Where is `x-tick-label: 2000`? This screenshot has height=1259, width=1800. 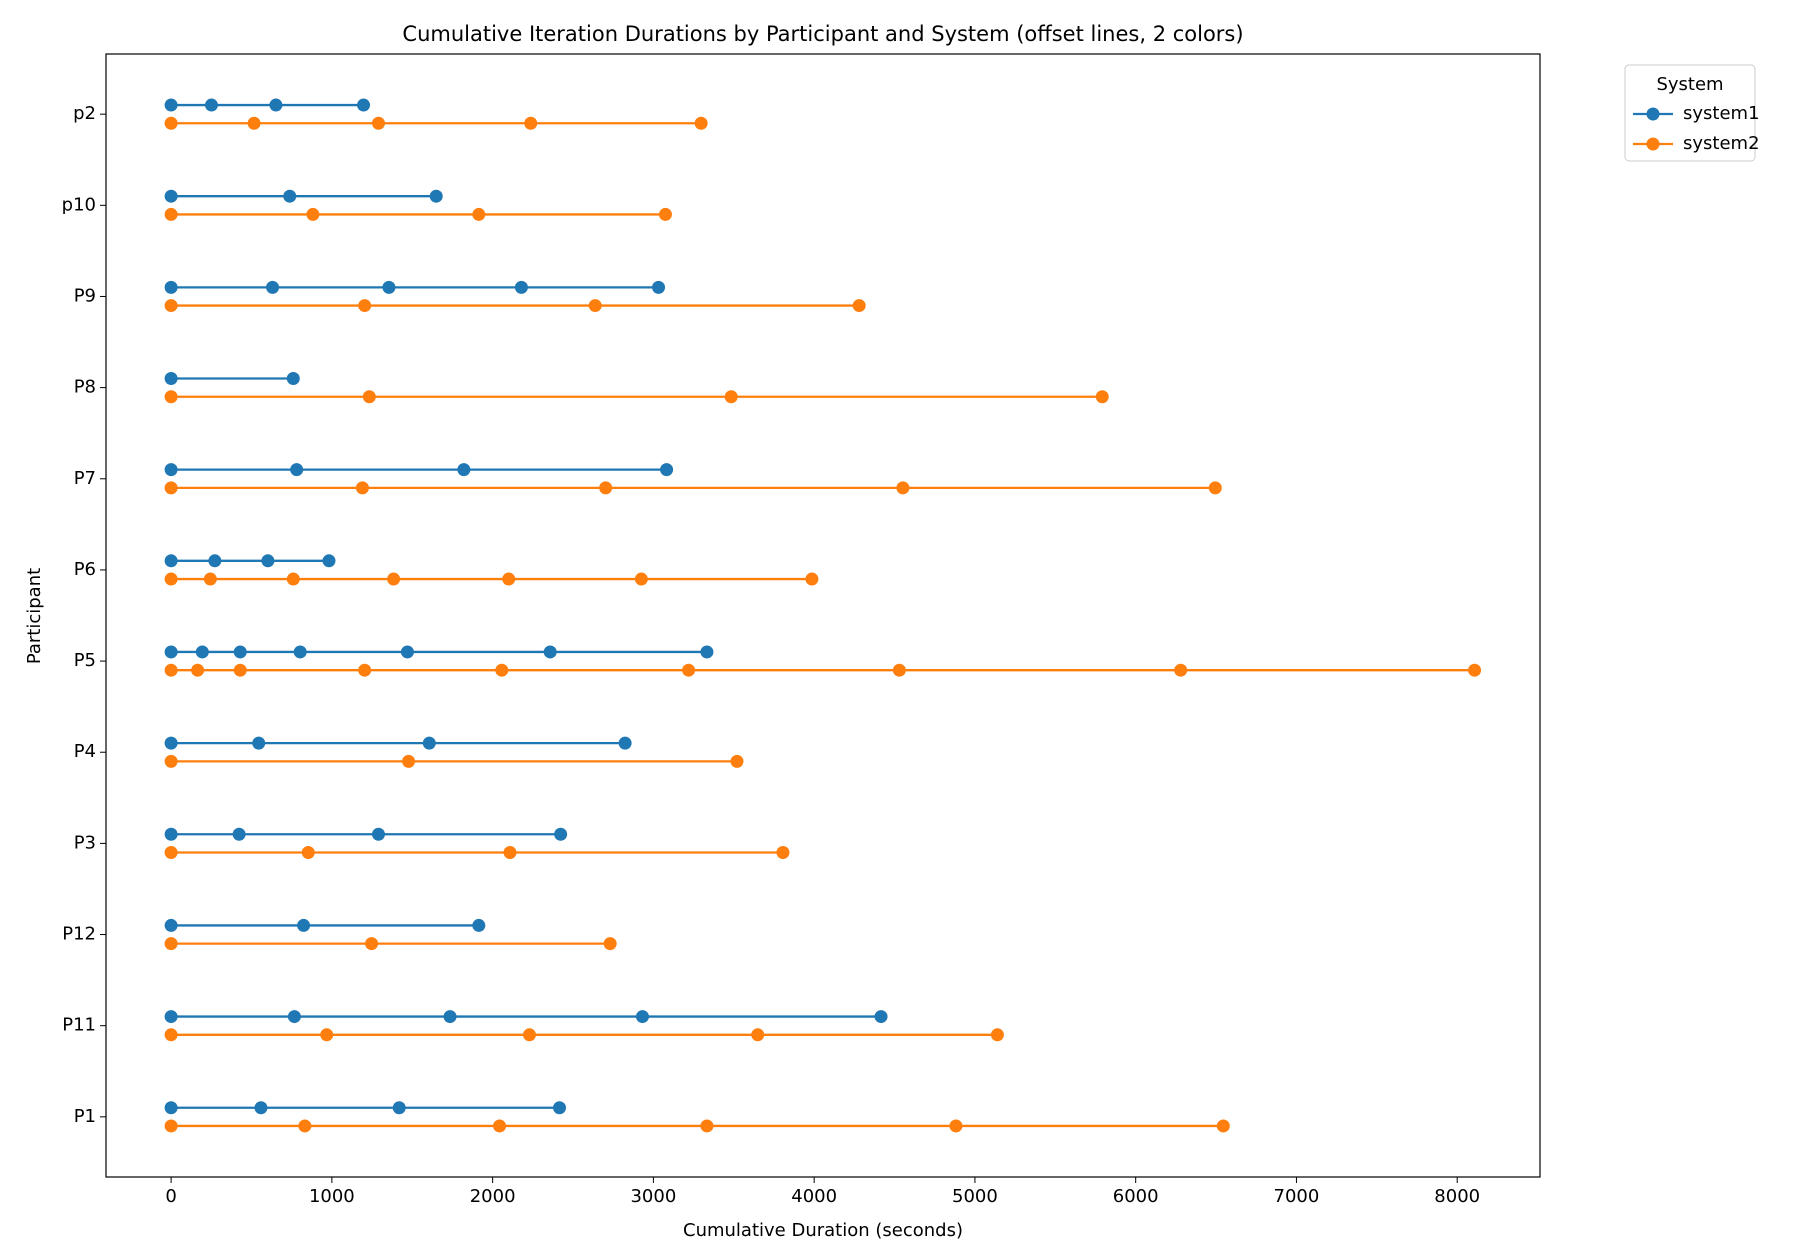 x-tick-label: 2000 is located at coordinates (493, 1196).